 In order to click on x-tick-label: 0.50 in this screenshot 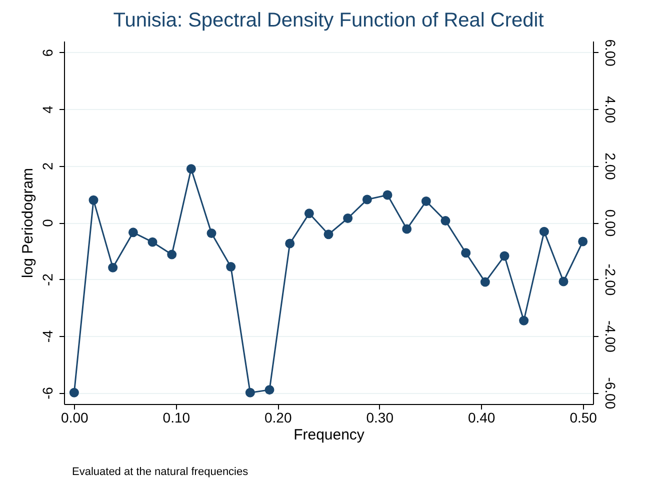, I will do `click(584, 418)`.